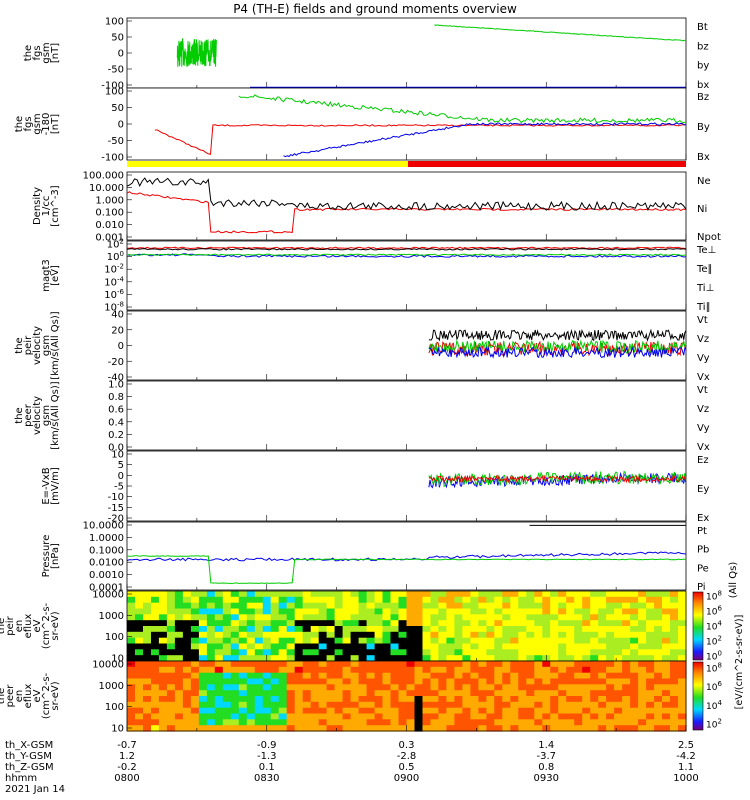  I want to click on ytick-label: 10000, so click(108, 665).